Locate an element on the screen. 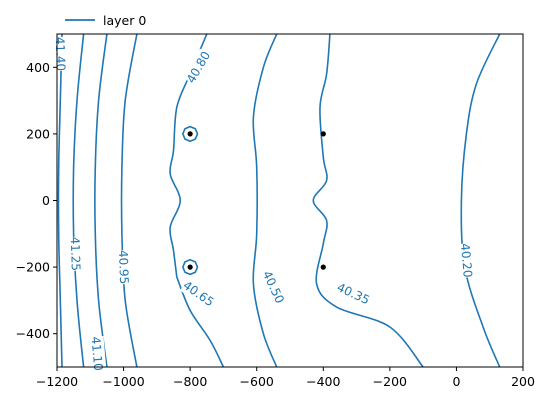  x-tick-label: −1200 is located at coordinates (57, 381).